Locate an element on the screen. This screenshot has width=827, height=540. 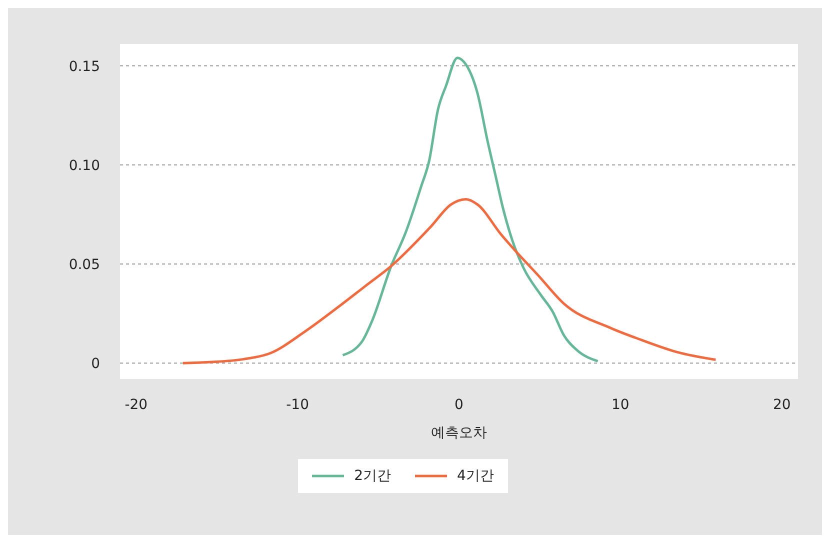
legend-label: 2기간 is located at coordinates (372, 476).